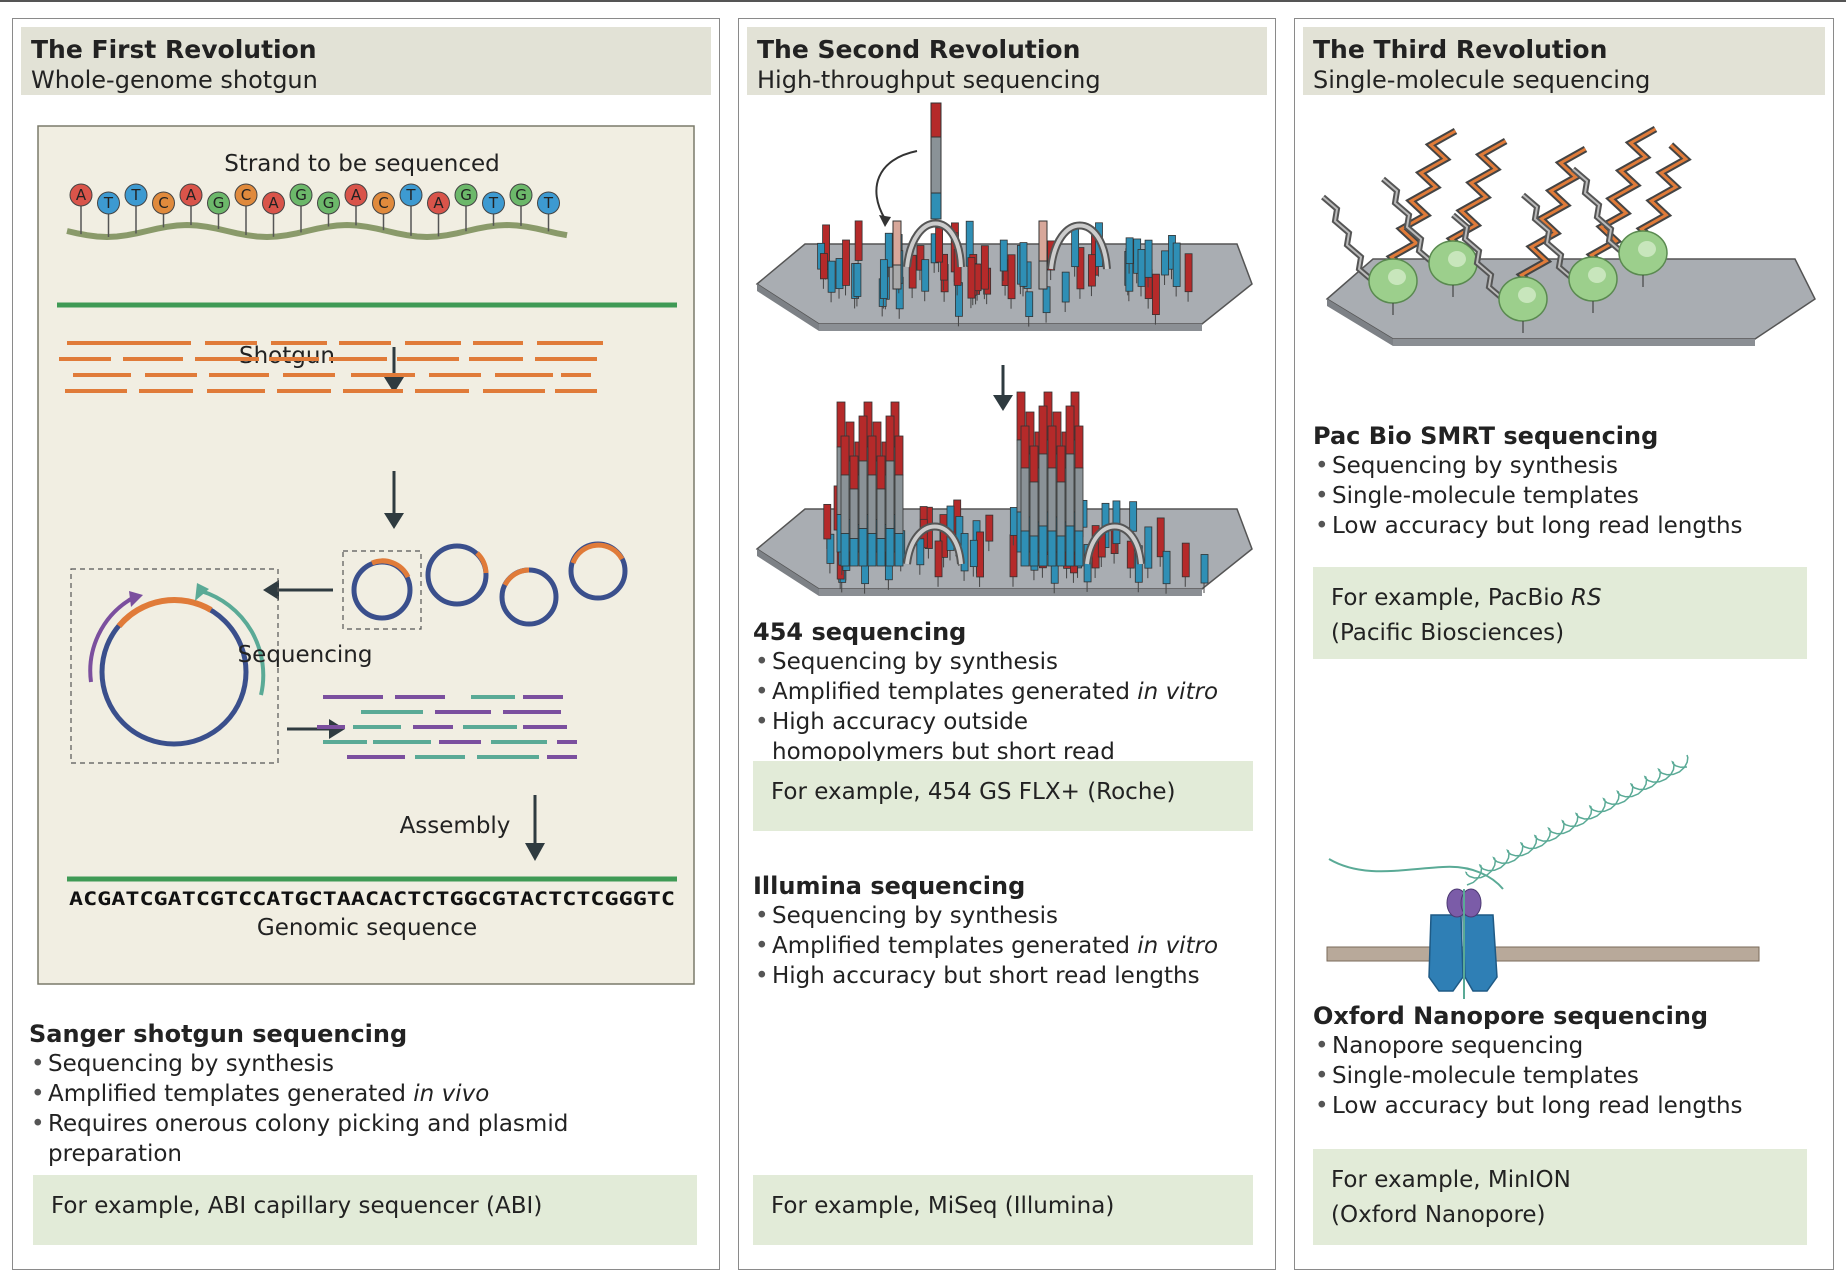 Image resolution: width=1846 pixels, height=1282 pixels. I want to click on example-text: For example, 454 GS FLX+ (Roche), so click(973, 792).